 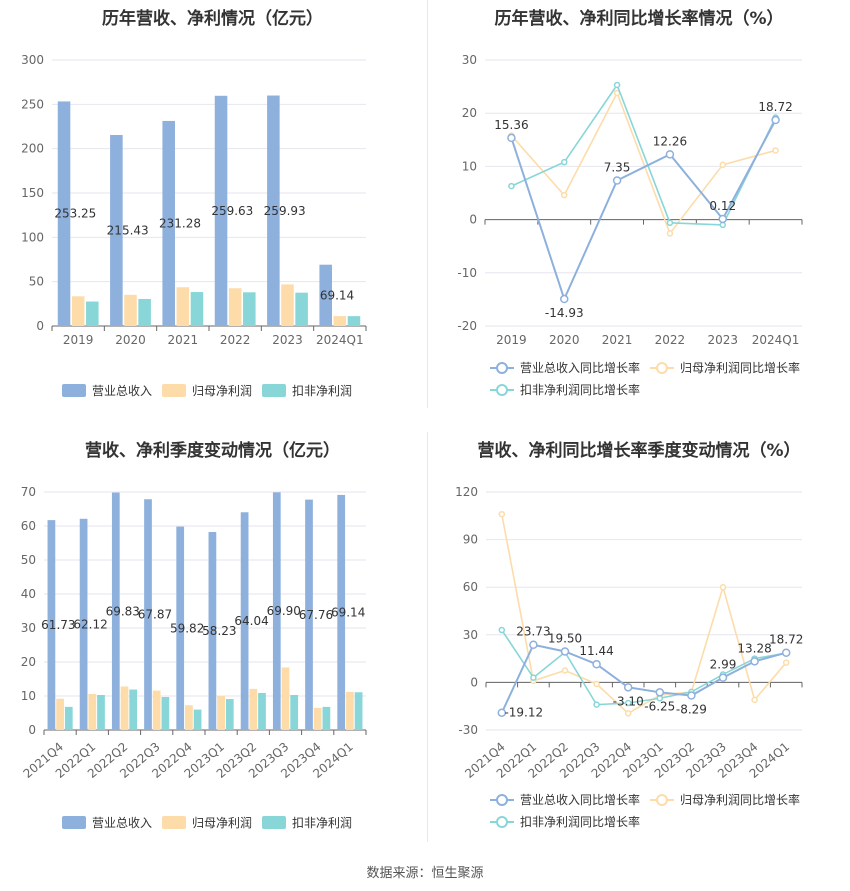 What do you see at coordinates (470, 587) in the screenshot?
I see `y-tick-label: 60` at bounding box center [470, 587].